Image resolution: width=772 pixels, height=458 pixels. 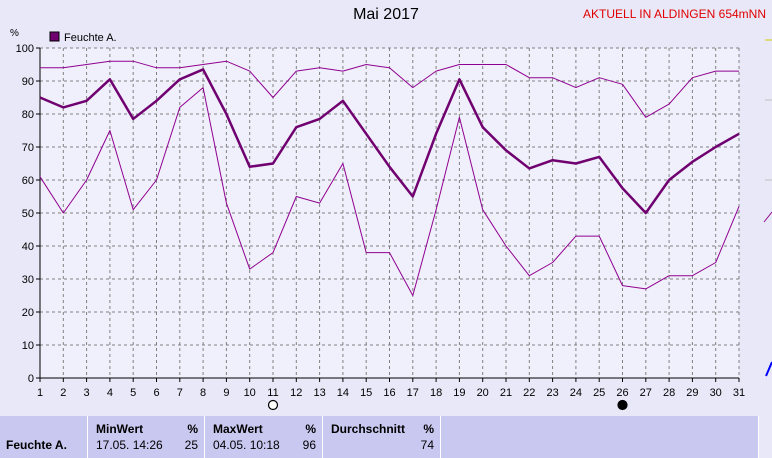 I want to click on y-tick-label: 90, so click(x=28, y=82).